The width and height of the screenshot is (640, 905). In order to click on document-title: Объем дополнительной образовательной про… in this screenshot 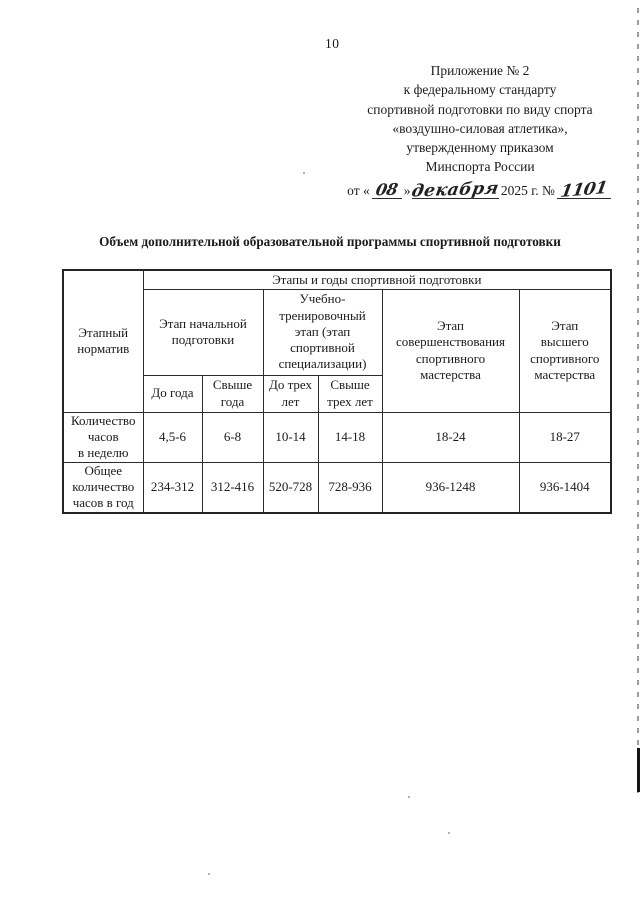, I will do `click(330, 241)`.